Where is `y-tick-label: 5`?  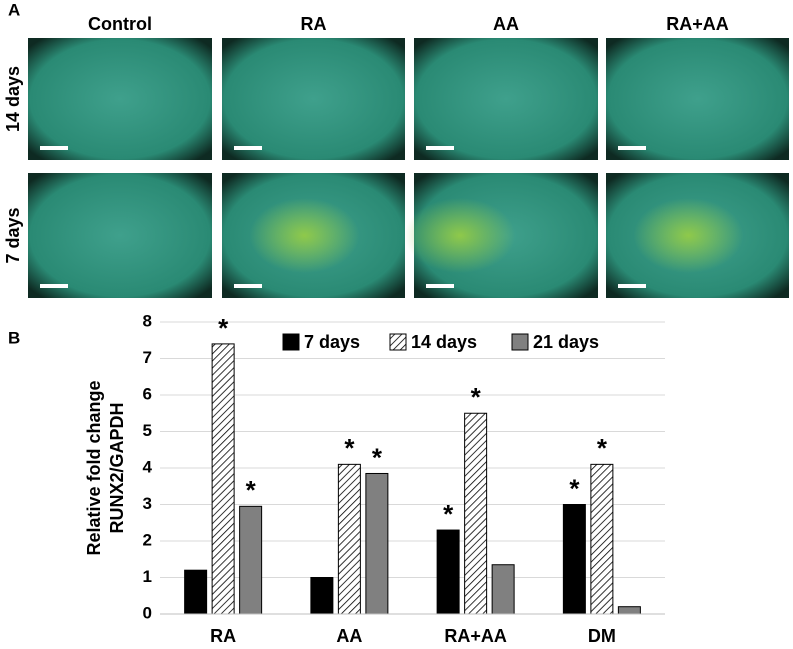 y-tick-label: 5 is located at coordinates (147, 430).